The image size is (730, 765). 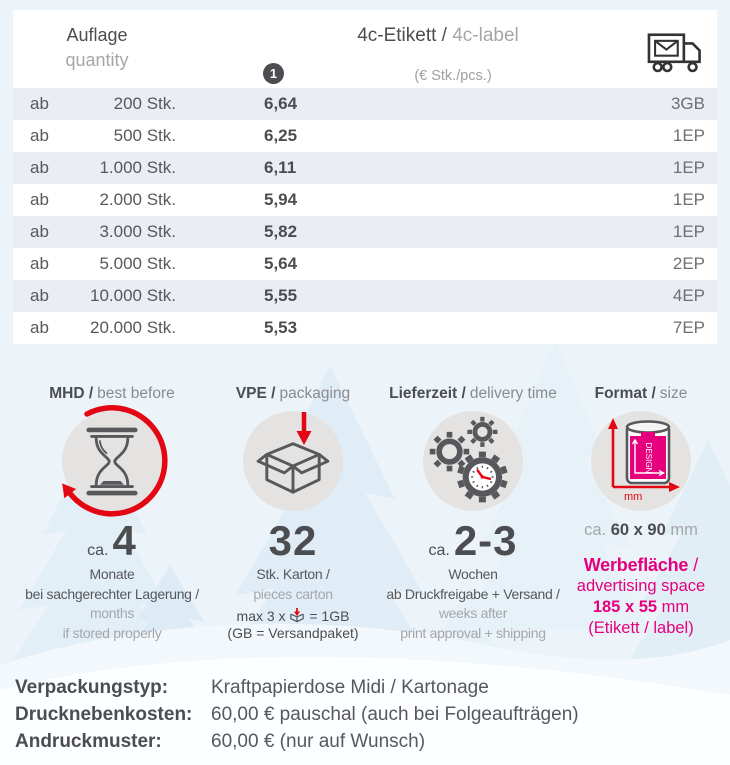 What do you see at coordinates (402, 35) in the screenshot?
I see `product-header-de: 4c-Etikett /` at bounding box center [402, 35].